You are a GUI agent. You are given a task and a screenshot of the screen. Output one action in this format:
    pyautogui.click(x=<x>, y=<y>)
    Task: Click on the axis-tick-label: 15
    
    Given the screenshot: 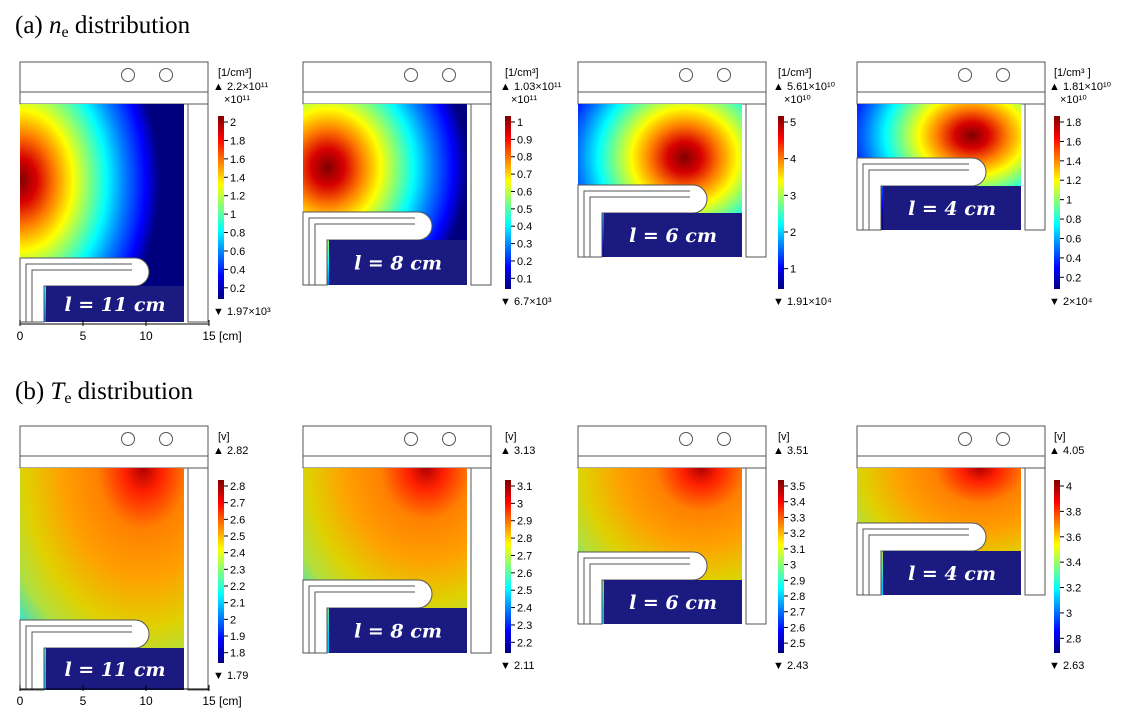 What is the action you would take?
    pyautogui.click(x=209, y=701)
    